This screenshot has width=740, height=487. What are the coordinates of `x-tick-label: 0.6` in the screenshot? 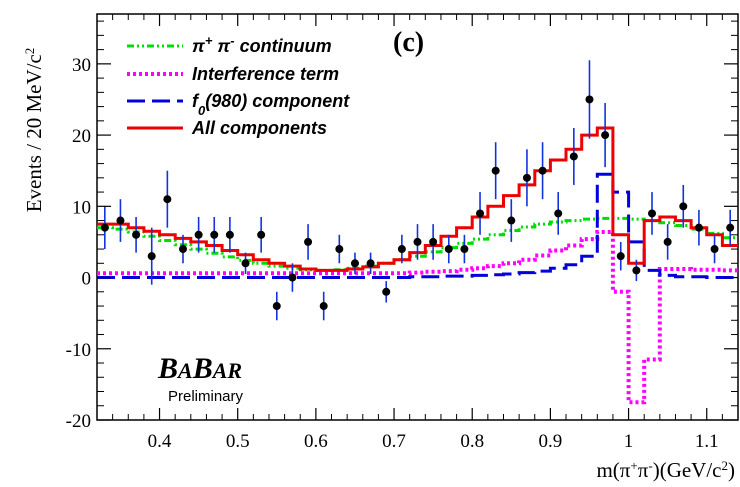 It's located at (316, 441).